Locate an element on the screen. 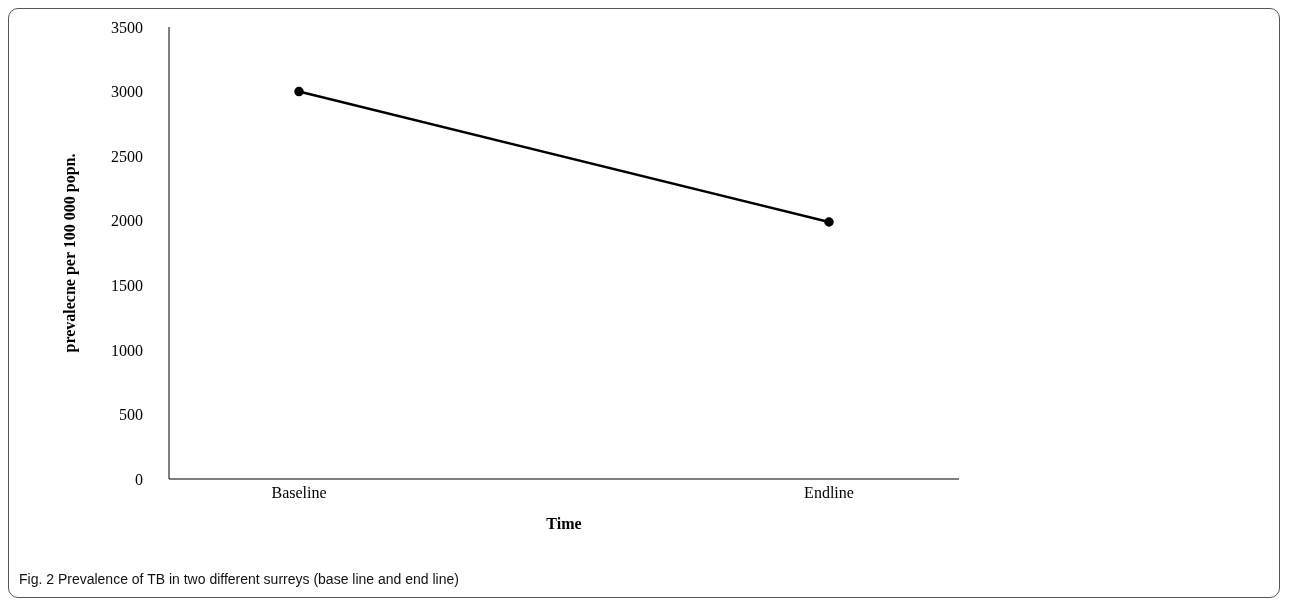  x-tick-label: Endline is located at coordinates (829, 493).